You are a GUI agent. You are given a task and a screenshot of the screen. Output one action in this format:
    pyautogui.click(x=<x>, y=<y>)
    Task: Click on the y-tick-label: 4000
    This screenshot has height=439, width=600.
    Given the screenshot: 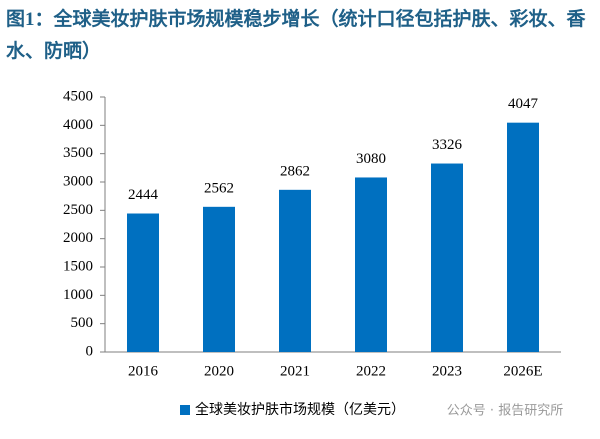 What is the action you would take?
    pyautogui.click(x=78, y=125)
    